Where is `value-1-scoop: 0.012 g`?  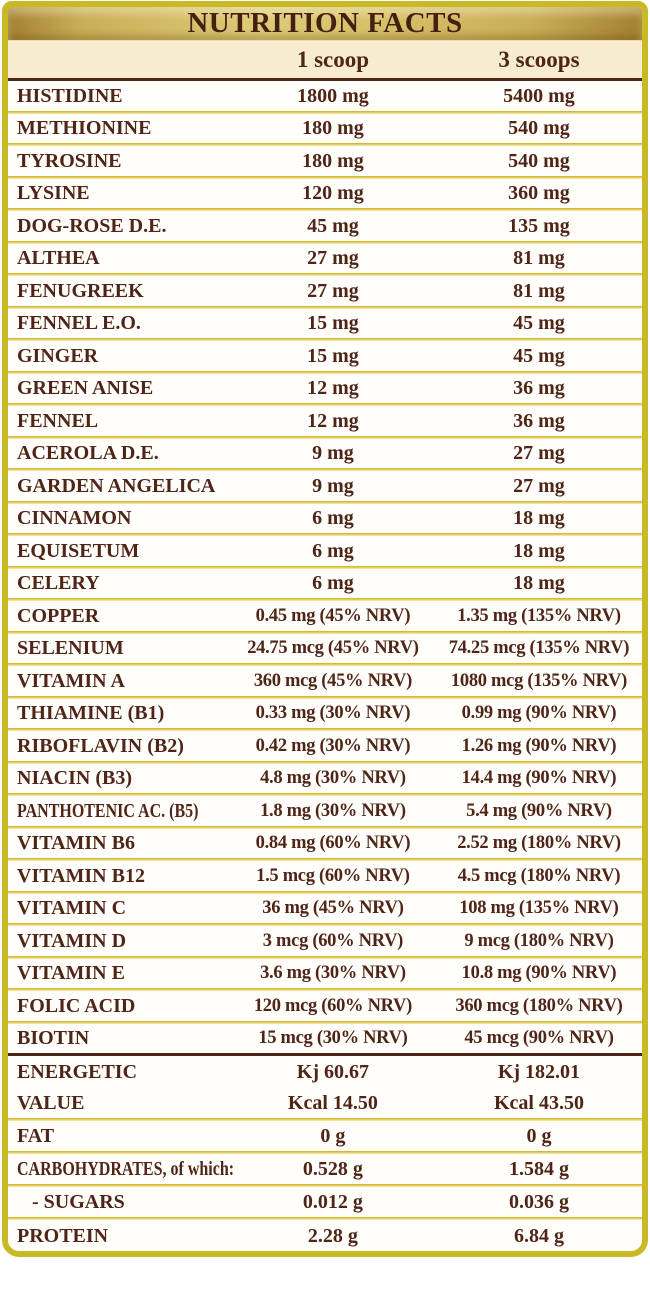
value-1-scoop: 0.012 g is located at coordinates (332, 1202).